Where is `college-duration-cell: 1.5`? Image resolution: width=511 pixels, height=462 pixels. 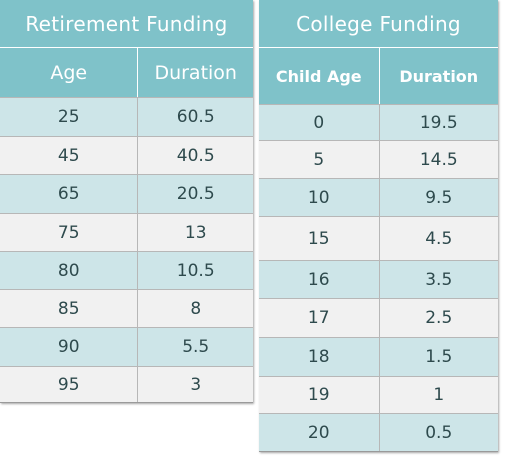
college-duration-cell: 1.5 is located at coordinates (439, 357).